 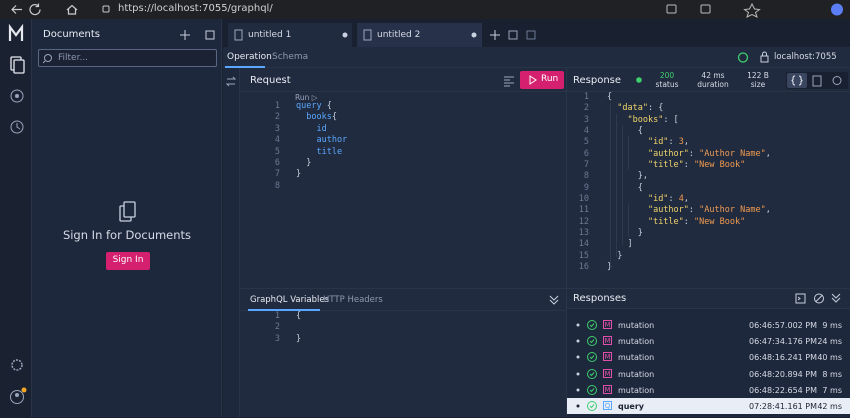 I want to click on code-line: id, so click(x=321, y=128).